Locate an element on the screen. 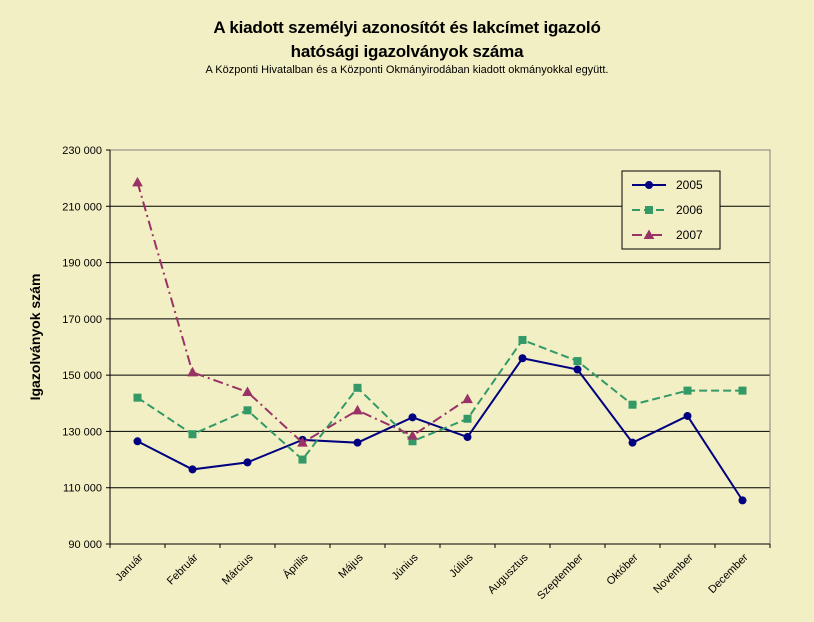 This screenshot has width=814, height=622. y-tick-label: 150 000 is located at coordinates (82, 376).